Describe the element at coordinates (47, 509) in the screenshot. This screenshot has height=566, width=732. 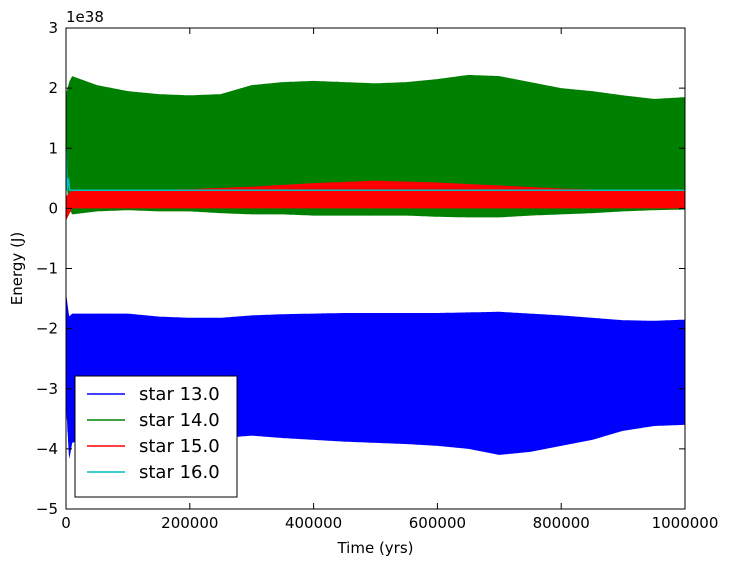
I see `y-tick-label: −5` at that location.